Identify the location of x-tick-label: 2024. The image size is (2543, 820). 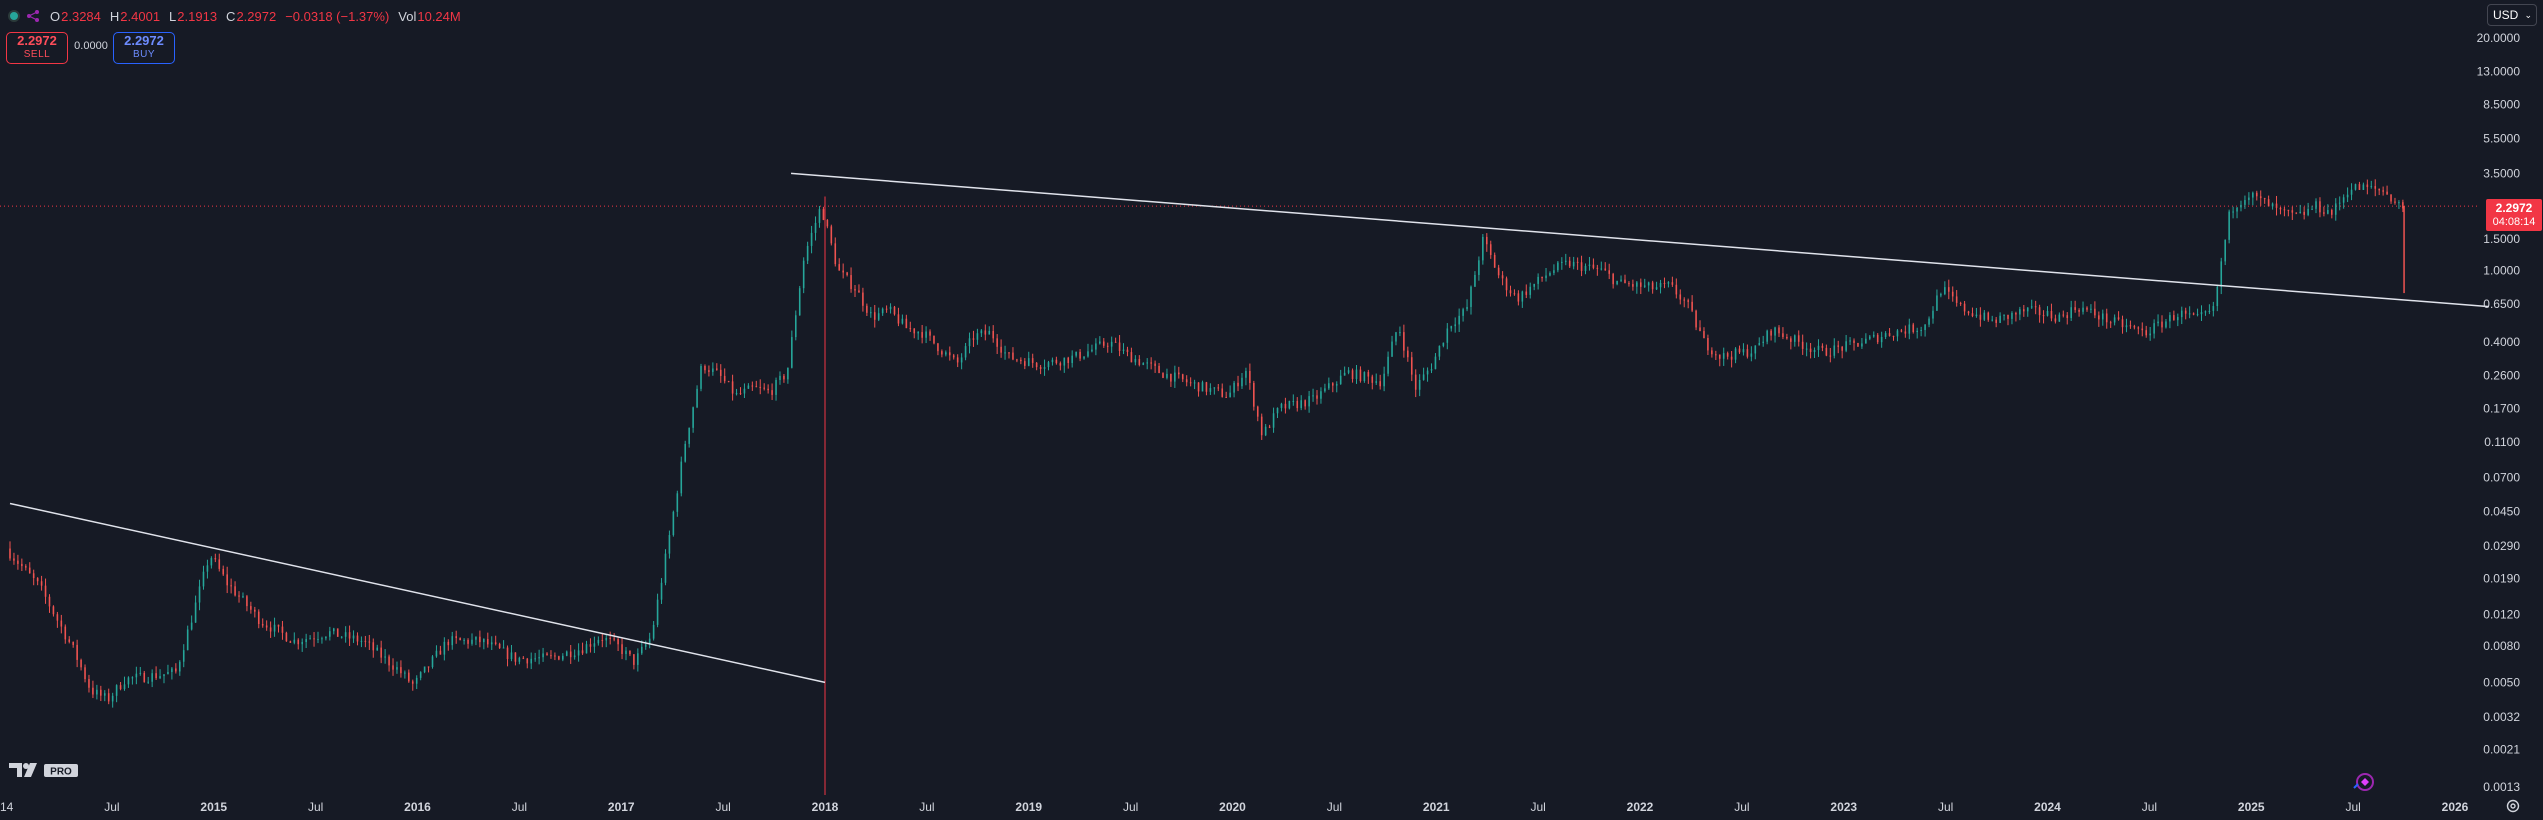
(2047, 807).